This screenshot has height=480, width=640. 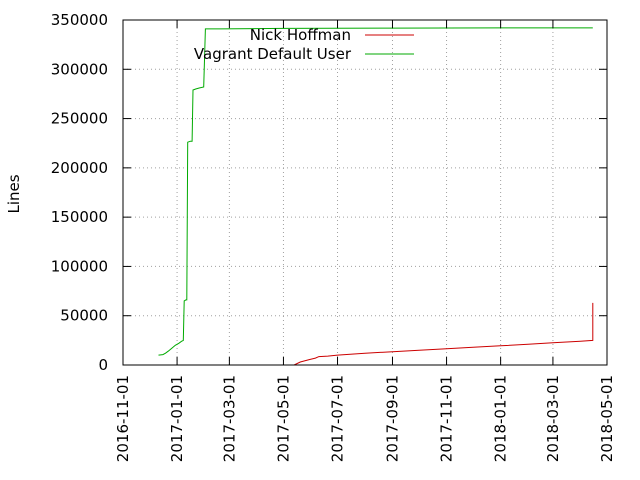 What do you see at coordinates (273, 54) in the screenshot?
I see `legend-label: Vagrant Default User` at bounding box center [273, 54].